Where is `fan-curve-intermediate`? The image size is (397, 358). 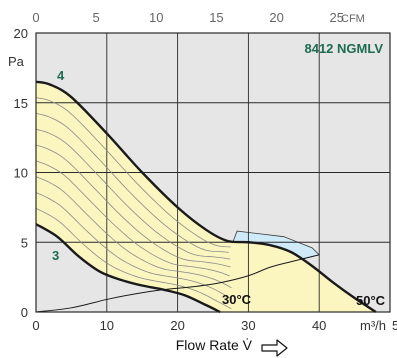 fan-curve-intermediate is located at coordinates (133, 258).